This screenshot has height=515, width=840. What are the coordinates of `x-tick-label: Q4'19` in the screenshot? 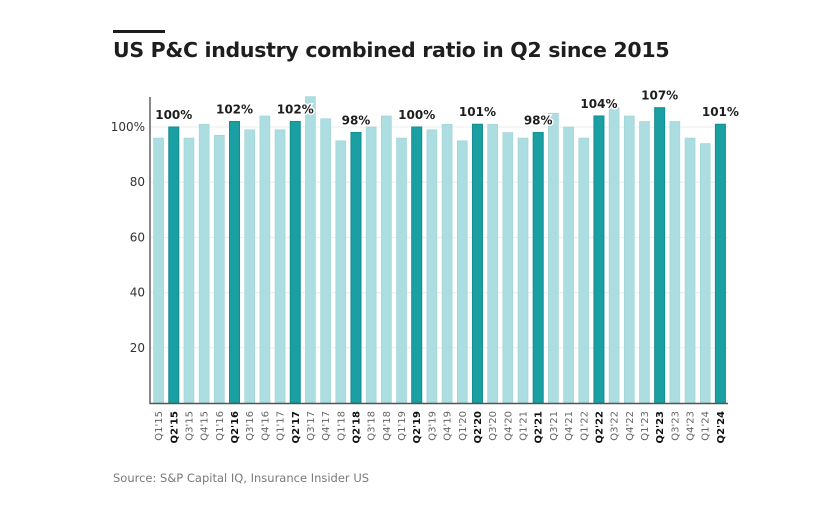 It's located at (448, 426).